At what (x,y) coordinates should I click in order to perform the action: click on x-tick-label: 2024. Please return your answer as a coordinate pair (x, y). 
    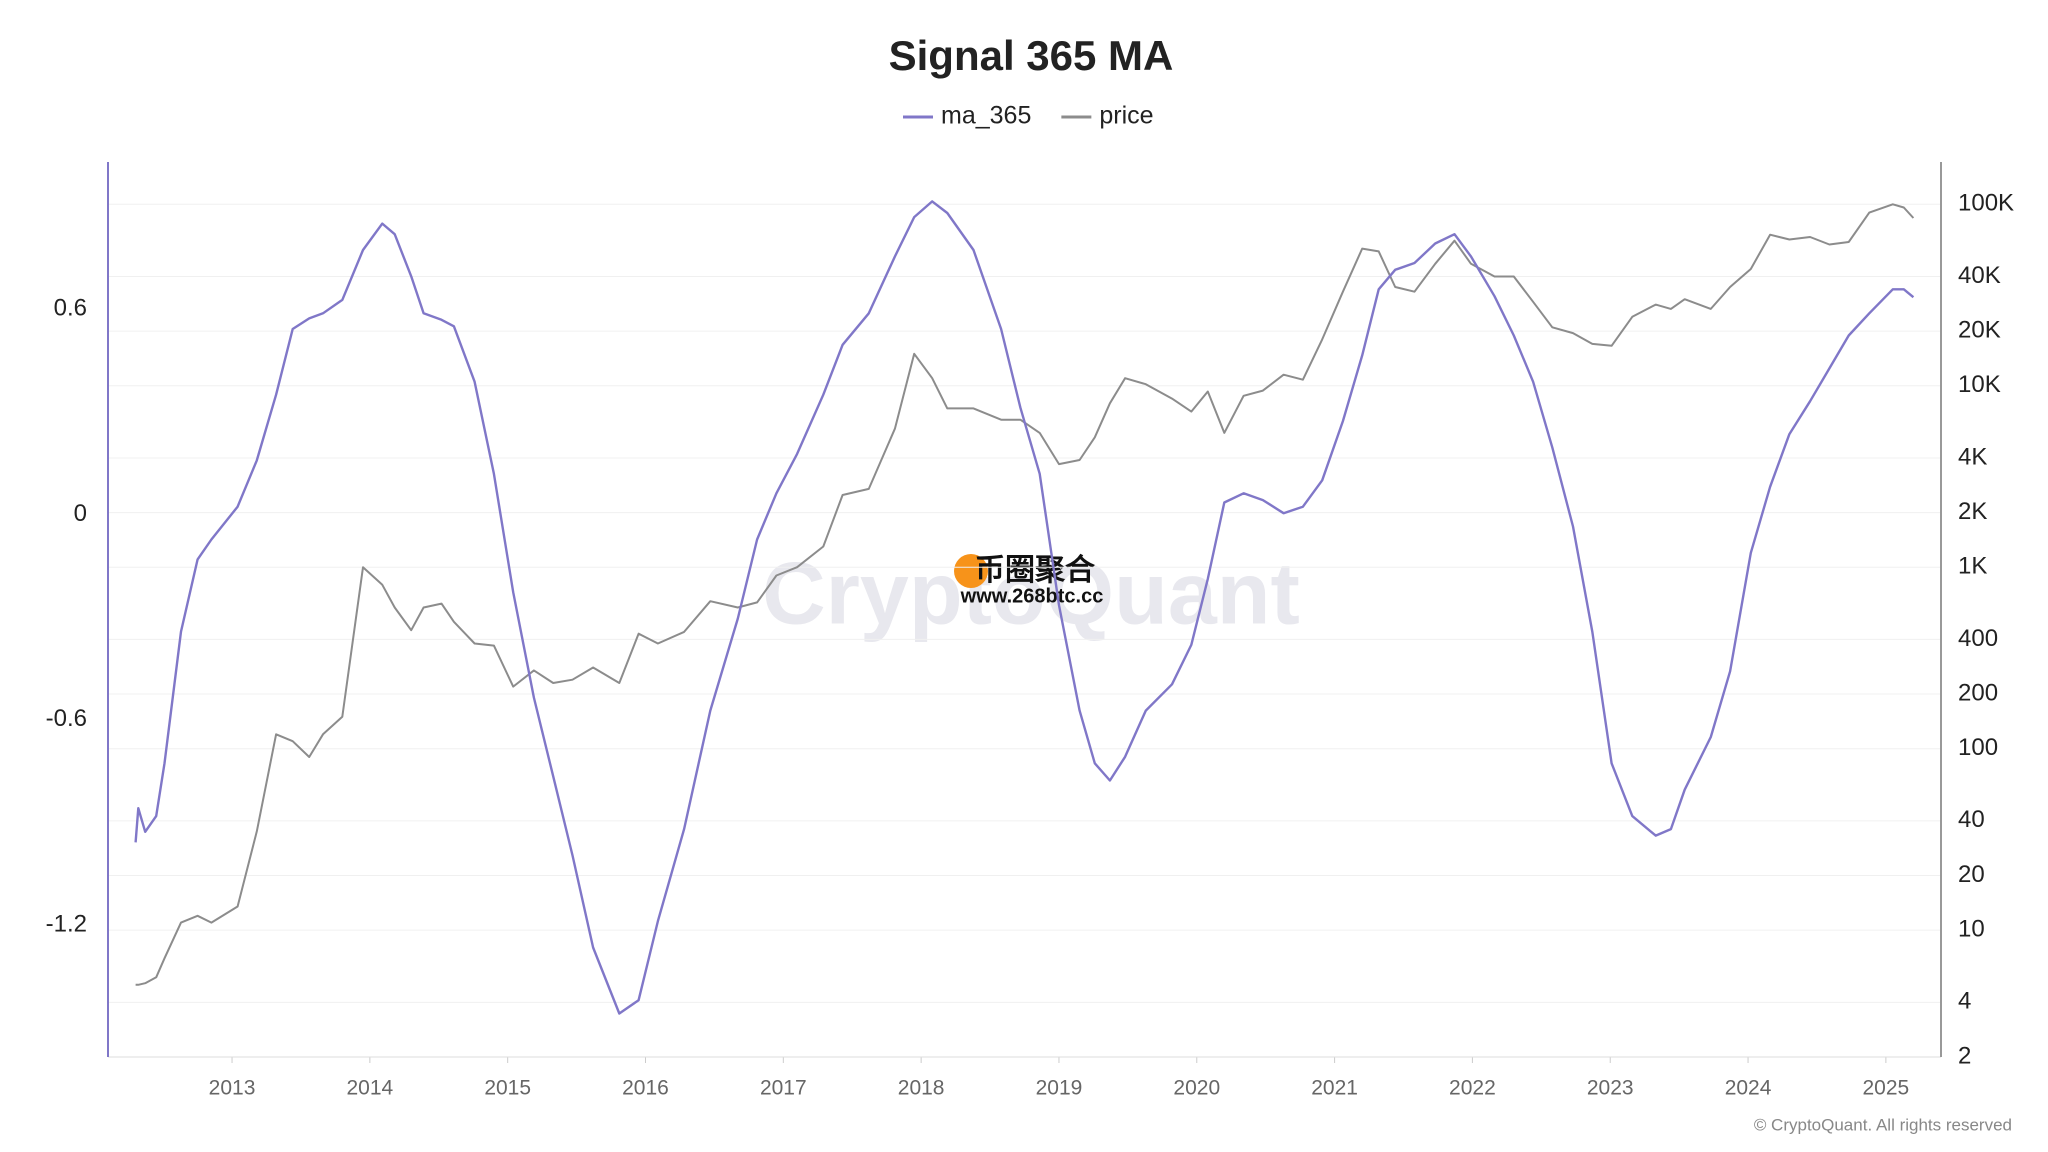
    Looking at the image, I should click on (1748, 1088).